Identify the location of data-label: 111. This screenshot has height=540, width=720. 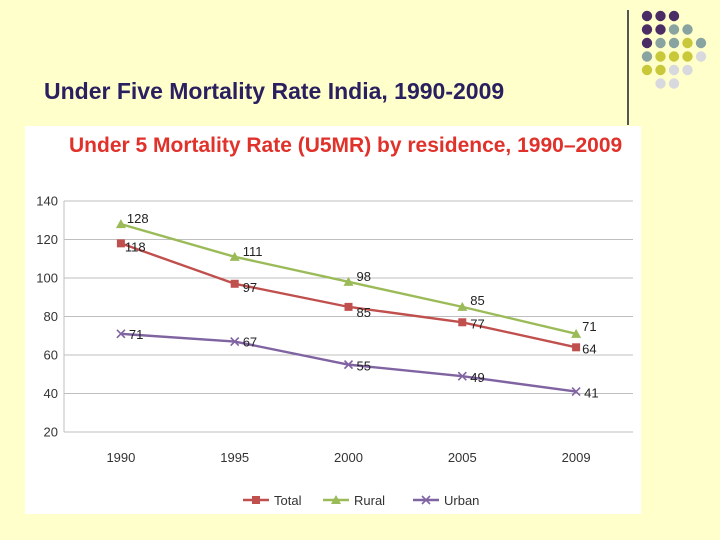
(253, 251).